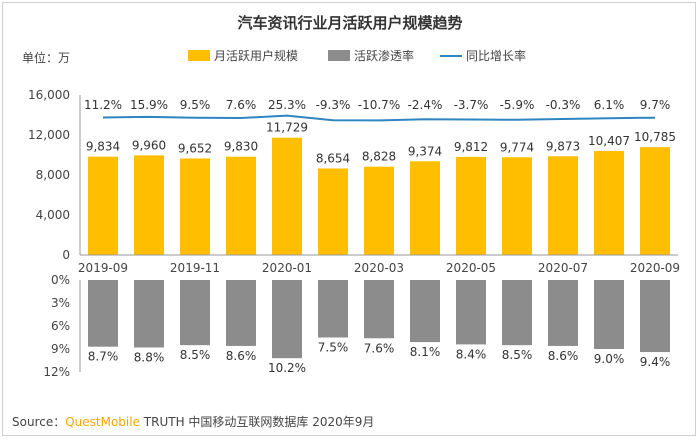 The height and width of the screenshot is (440, 700). Describe the element at coordinates (563, 105) in the screenshot. I see `data-label-yoy: -0.3%` at that location.